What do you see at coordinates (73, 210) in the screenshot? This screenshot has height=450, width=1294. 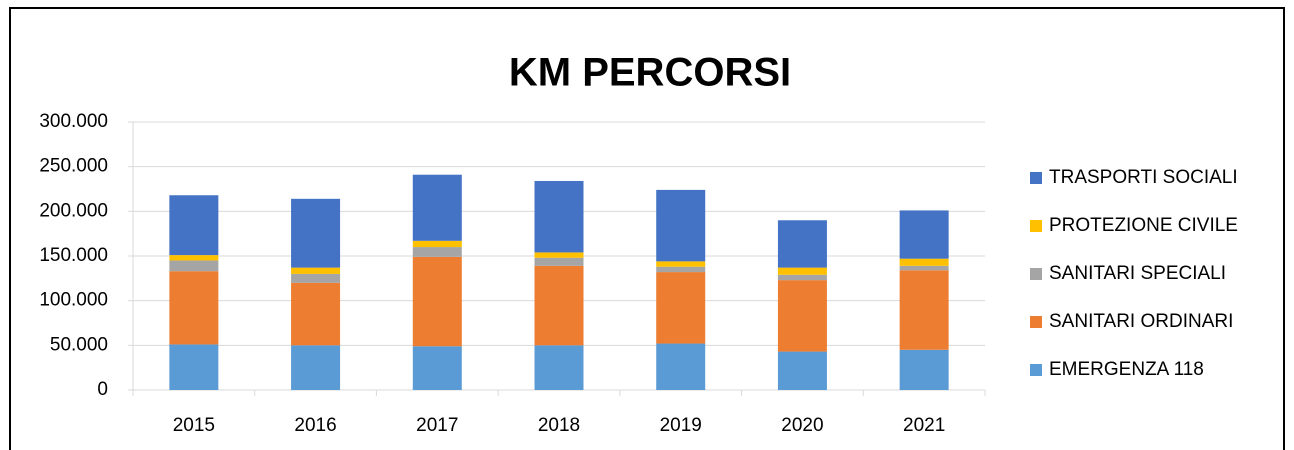 I see `y-tick-label: 200.000` at bounding box center [73, 210].